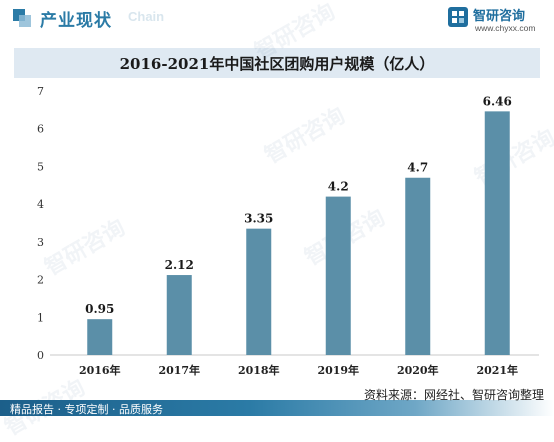 This screenshot has height=442, width=554. What do you see at coordinates (338, 370) in the screenshot?
I see `x-tick-label: 2019年` at bounding box center [338, 370].